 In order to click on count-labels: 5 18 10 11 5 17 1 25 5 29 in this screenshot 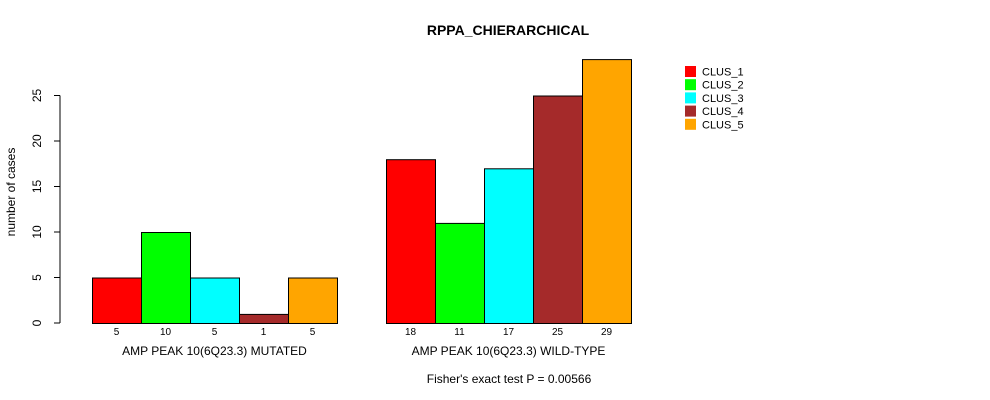, I will do `click(363, 332)`.